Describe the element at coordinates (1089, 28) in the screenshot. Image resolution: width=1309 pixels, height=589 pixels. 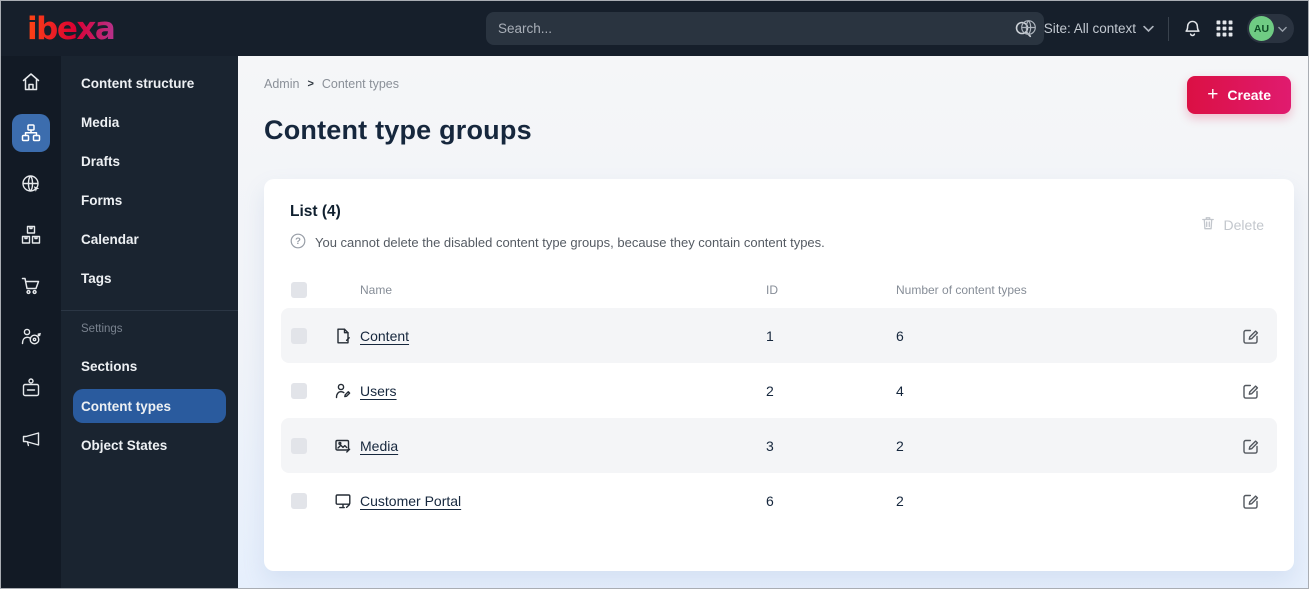
I see `site-context-label: Site: All context` at that location.